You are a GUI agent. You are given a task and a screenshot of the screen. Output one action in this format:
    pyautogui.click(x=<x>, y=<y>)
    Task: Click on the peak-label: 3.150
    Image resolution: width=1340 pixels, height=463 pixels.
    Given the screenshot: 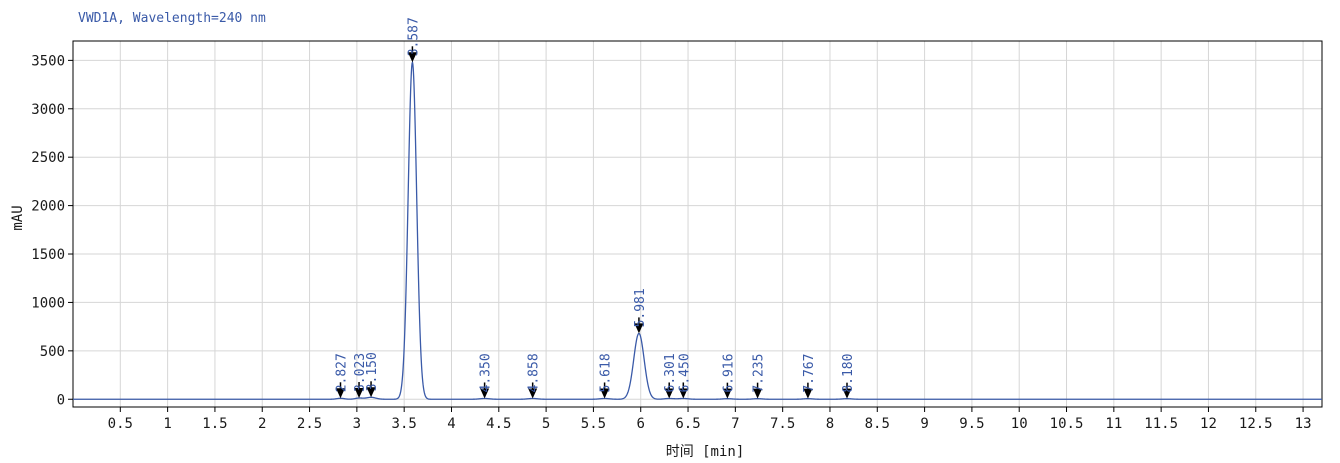 What is the action you would take?
    pyautogui.click(x=372, y=371)
    